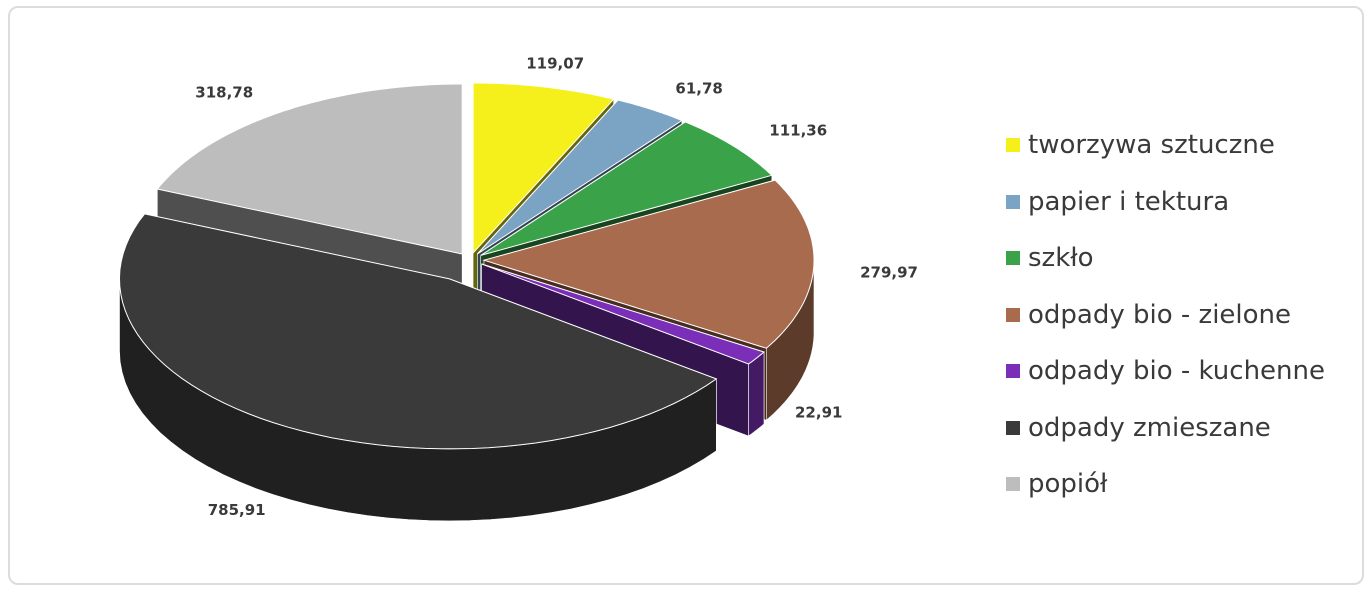  What do you see at coordinates (818, 413) in the screenshot?
I see `data-label: 22,91` at bounding box center [818, 413].